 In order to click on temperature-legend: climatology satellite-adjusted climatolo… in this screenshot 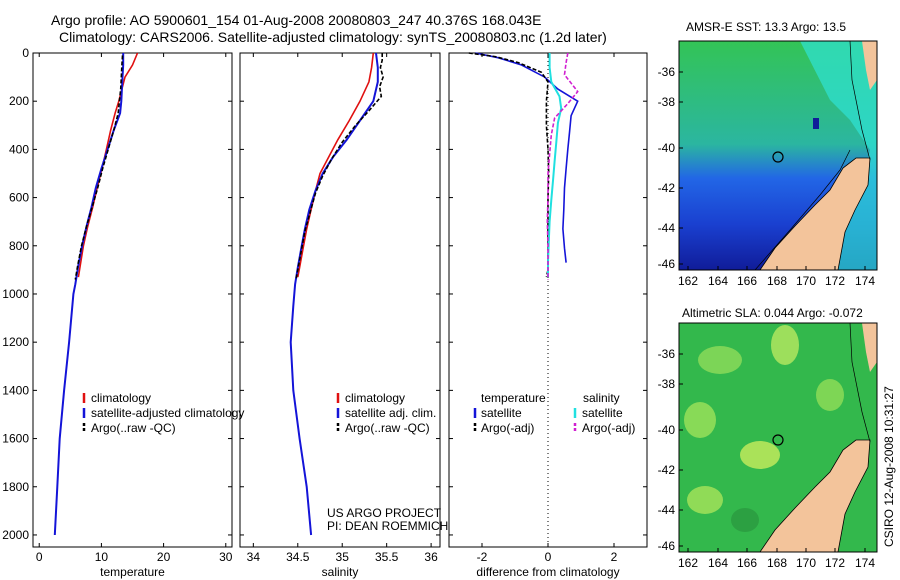, I will do `click(163, 413)`.